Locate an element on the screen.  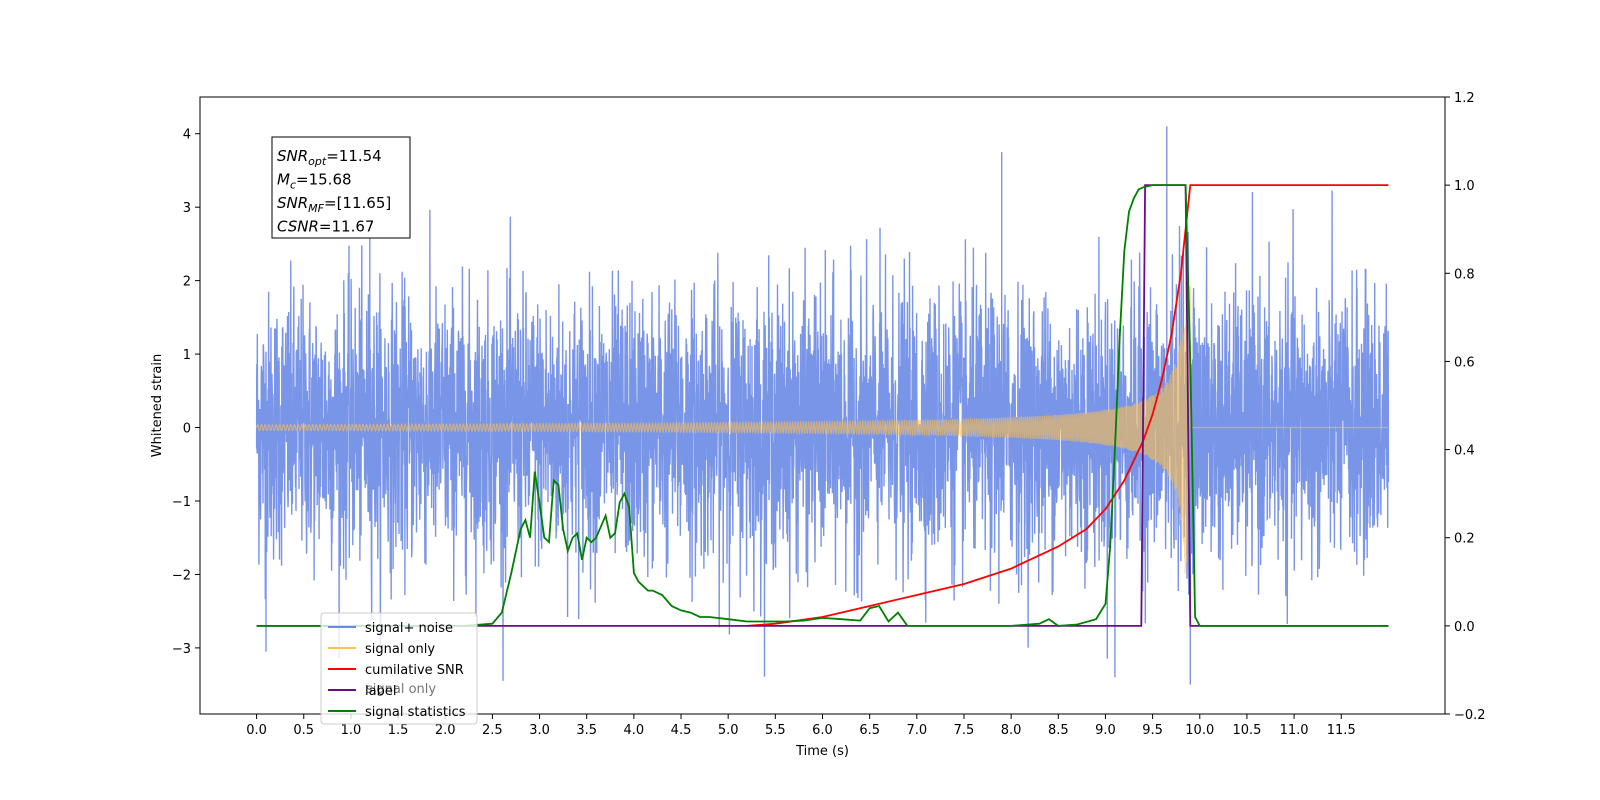
y-right-tick-label: 0.0 is located at coordinates (1464, 627).